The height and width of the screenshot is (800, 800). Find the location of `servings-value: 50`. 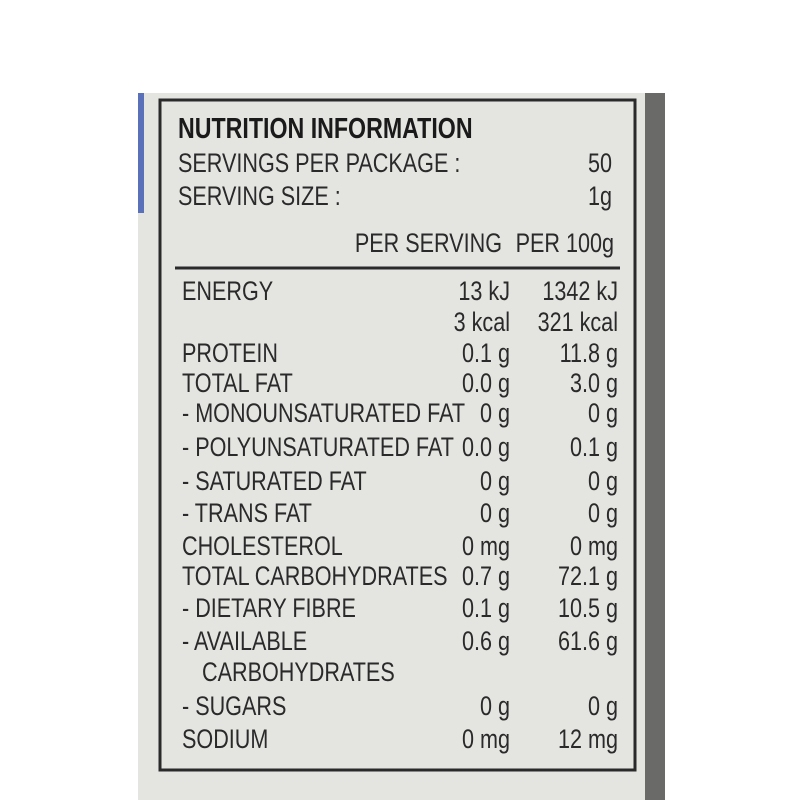

servings-value: 50 is located at coordinates (600, 164).